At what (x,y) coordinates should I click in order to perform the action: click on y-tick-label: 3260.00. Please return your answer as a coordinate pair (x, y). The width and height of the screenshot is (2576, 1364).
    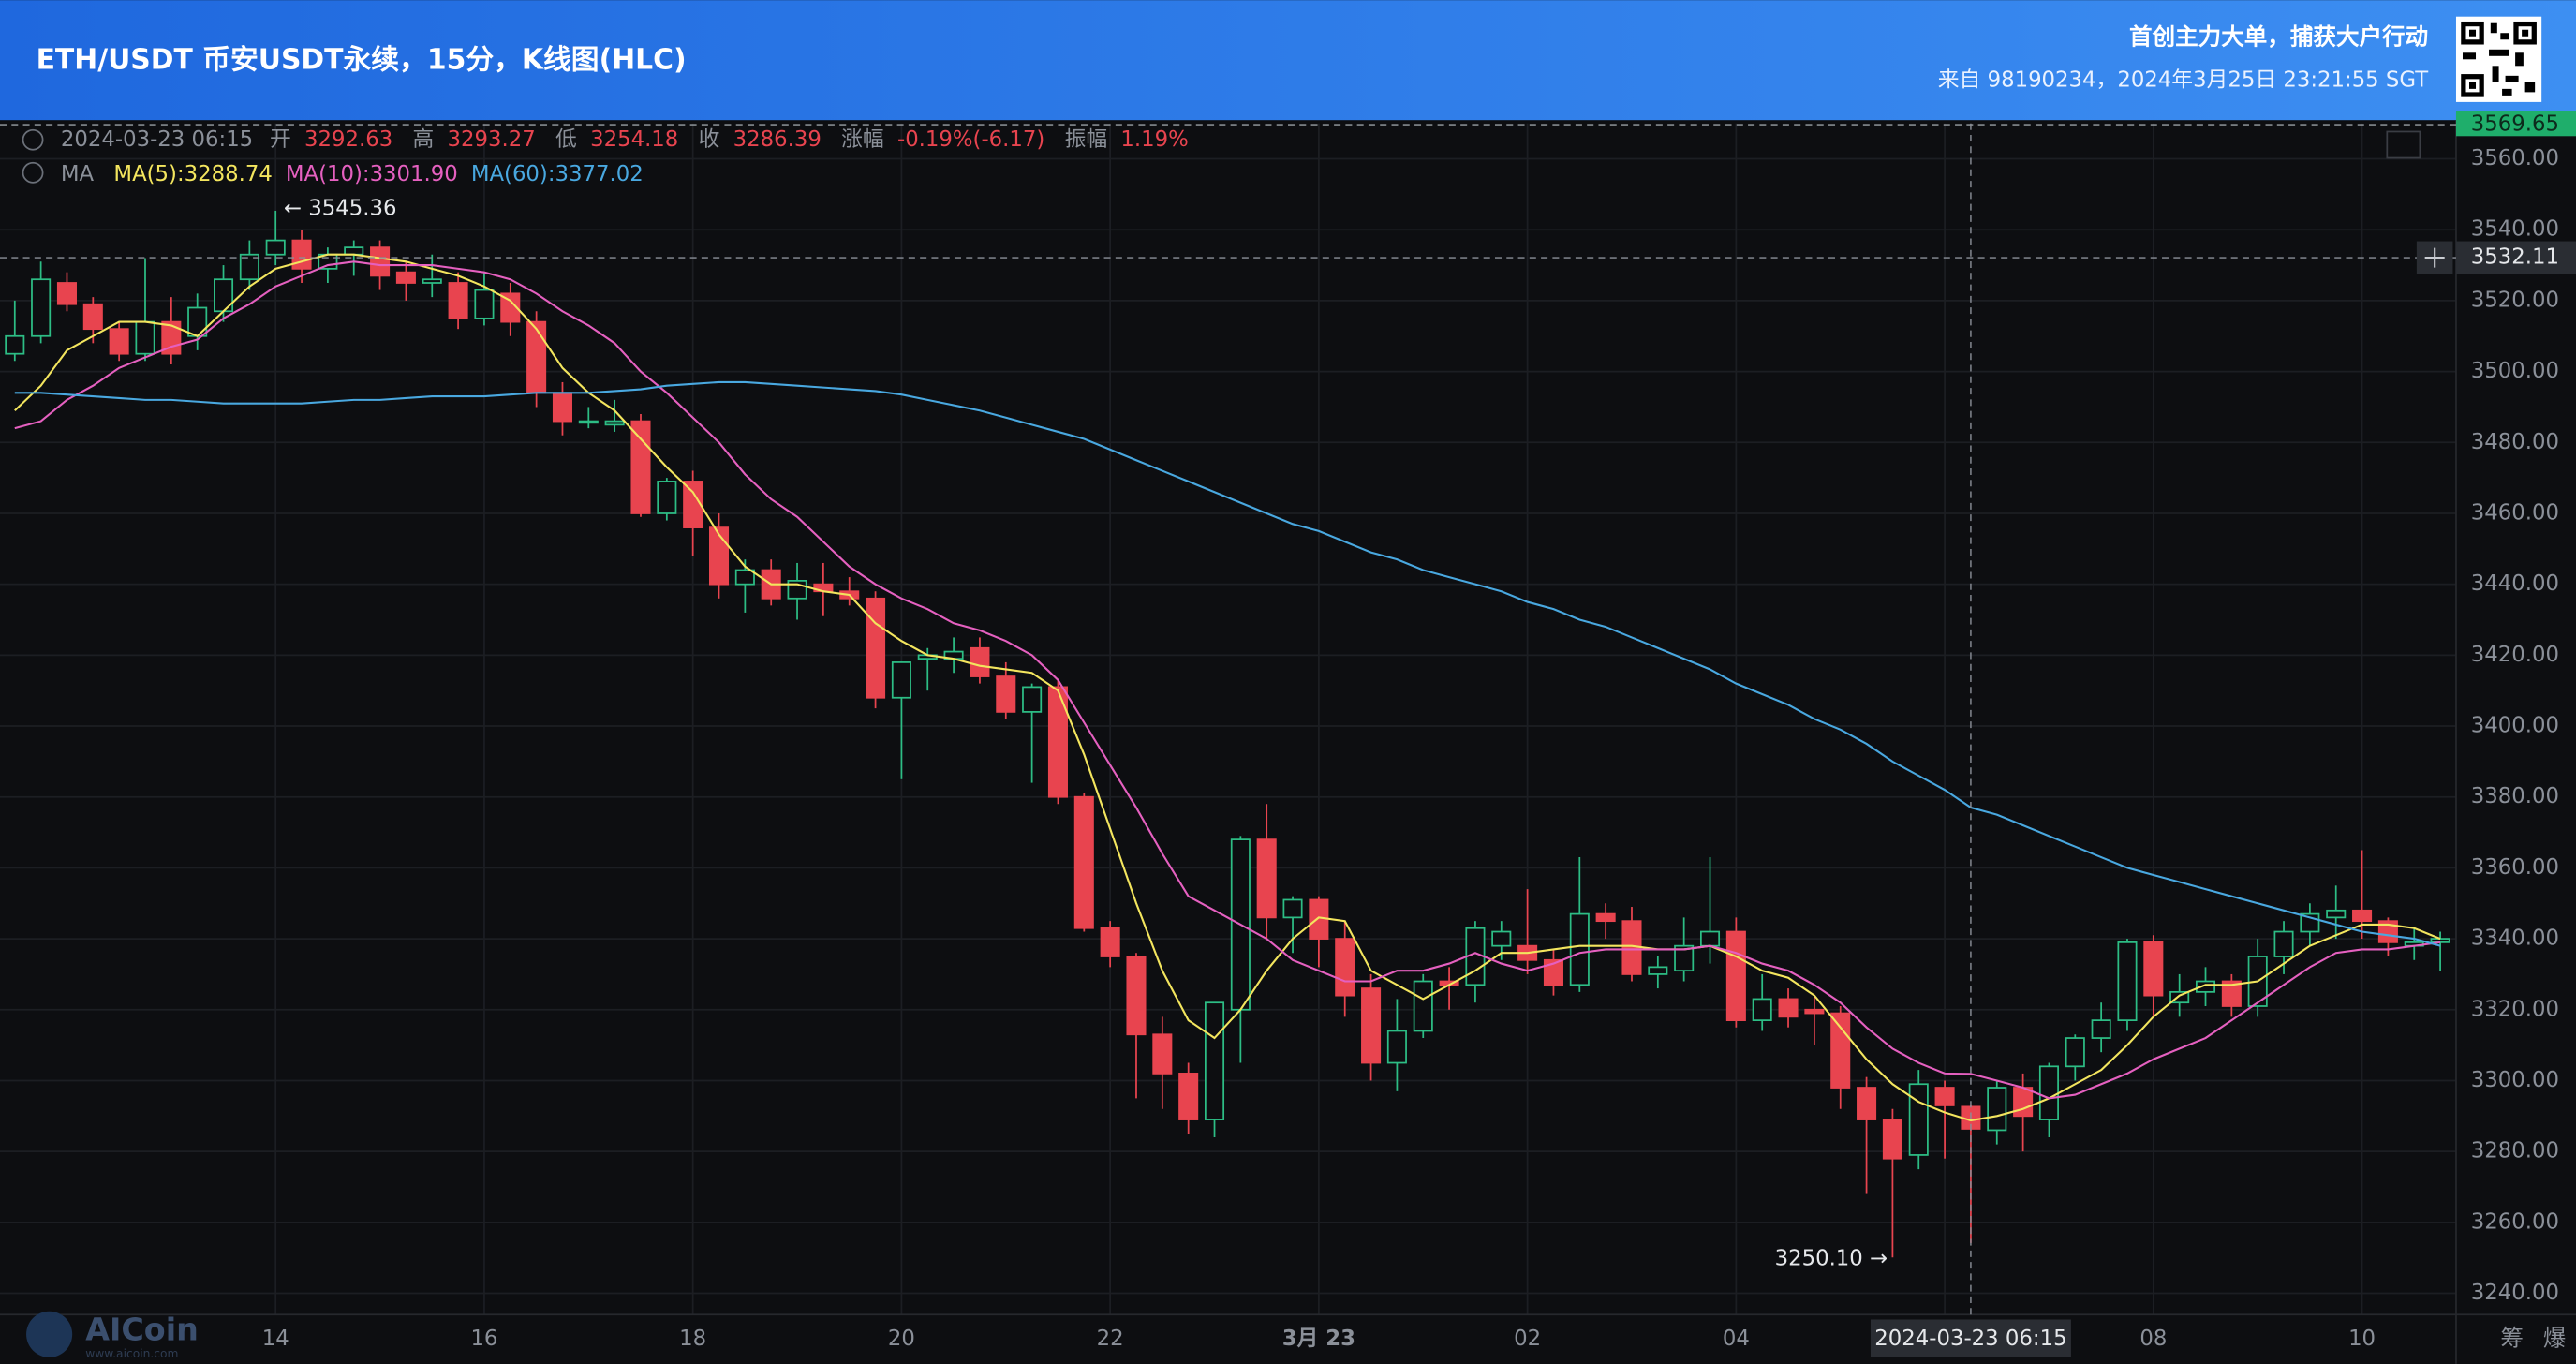
    Looking at the image, I should click on (2515, 1221).